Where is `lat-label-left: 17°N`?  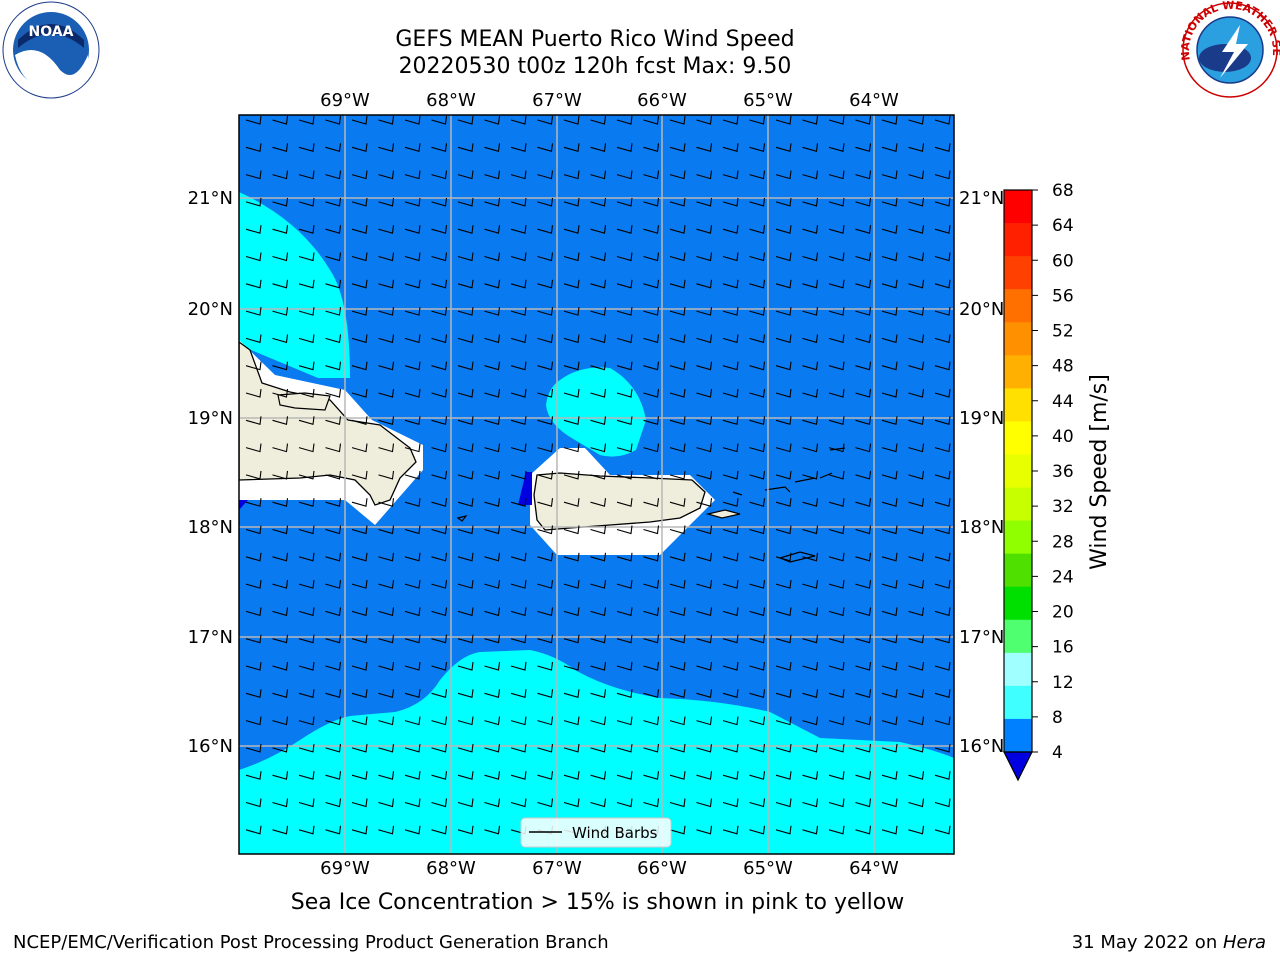 lat-label-left: 17°N is located at coordinates (210, 637).